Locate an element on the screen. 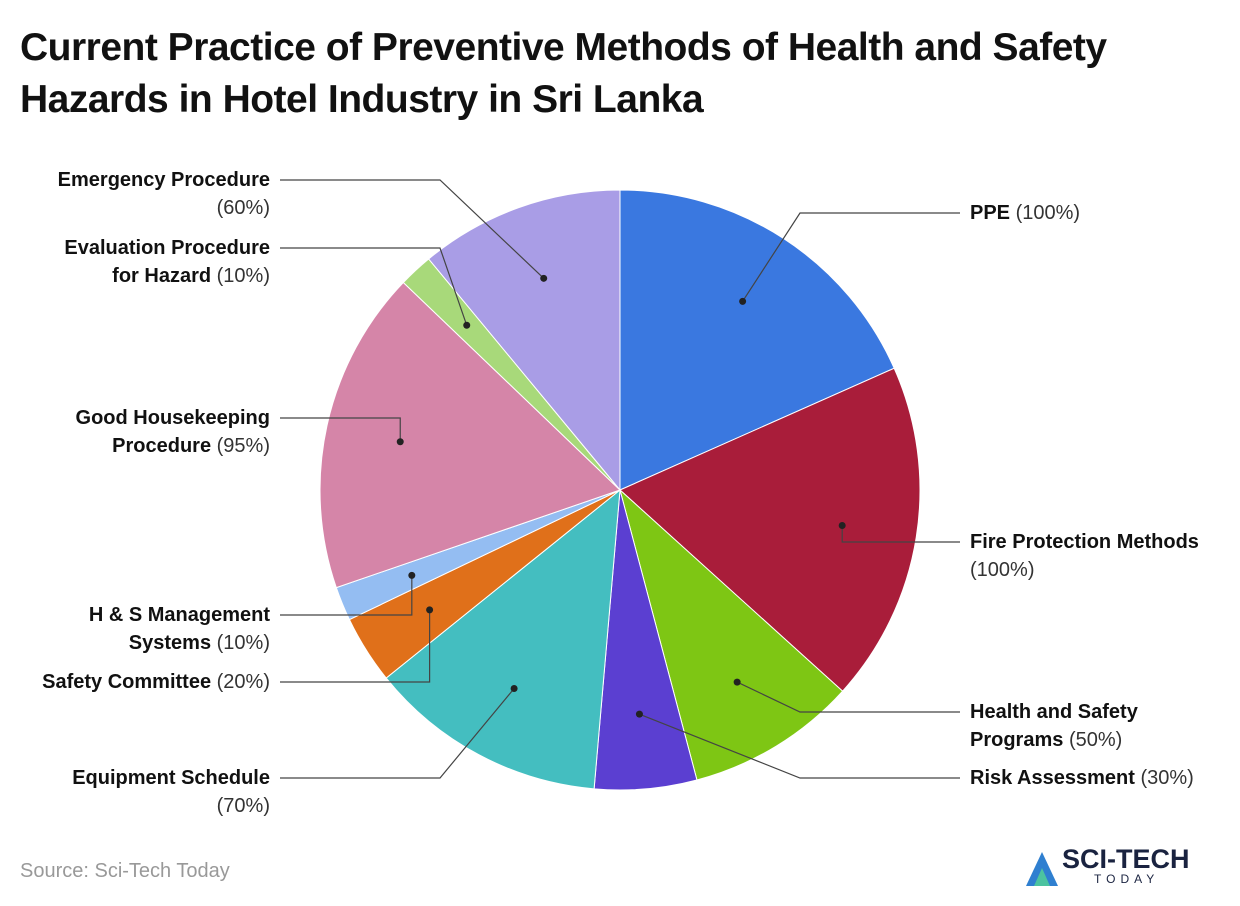 The width and height of the screenshot is (1240, 906). logo-main: SCI-TECH is located at coordinates (1126, 859).